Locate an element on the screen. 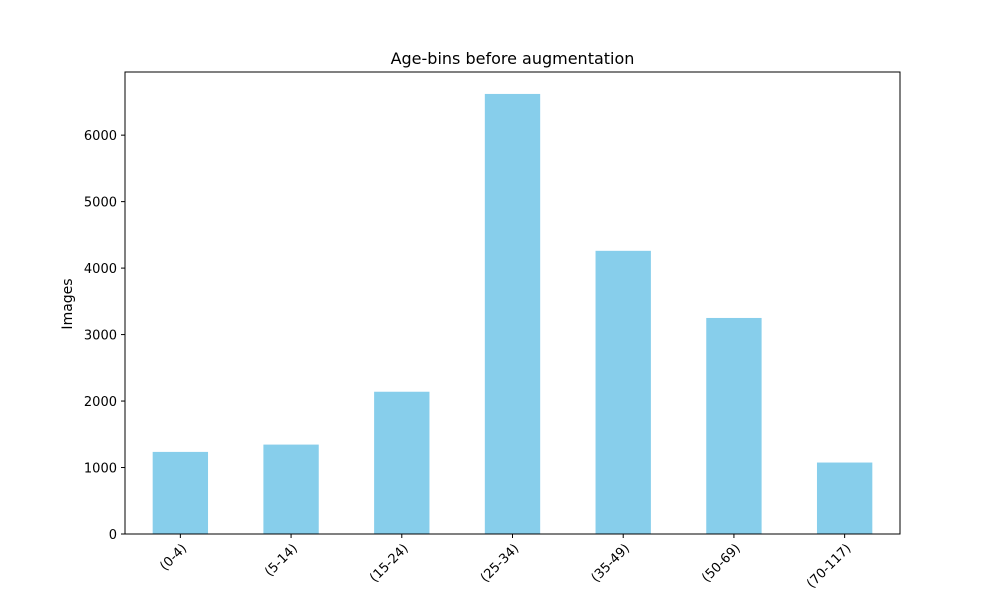  x-tick-label: (50-69) is located at coordinates (721, 563).